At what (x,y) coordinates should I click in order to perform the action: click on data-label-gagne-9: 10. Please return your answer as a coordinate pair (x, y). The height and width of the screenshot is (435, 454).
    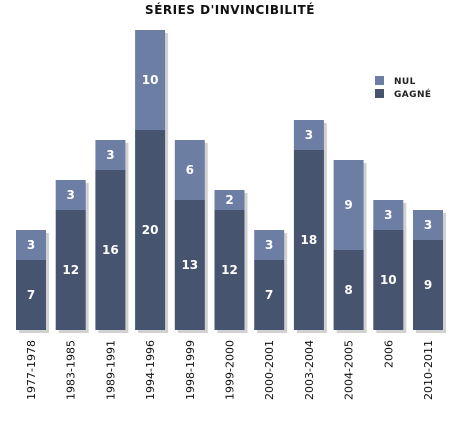
    Looking at the image, I should click on (388, 280).